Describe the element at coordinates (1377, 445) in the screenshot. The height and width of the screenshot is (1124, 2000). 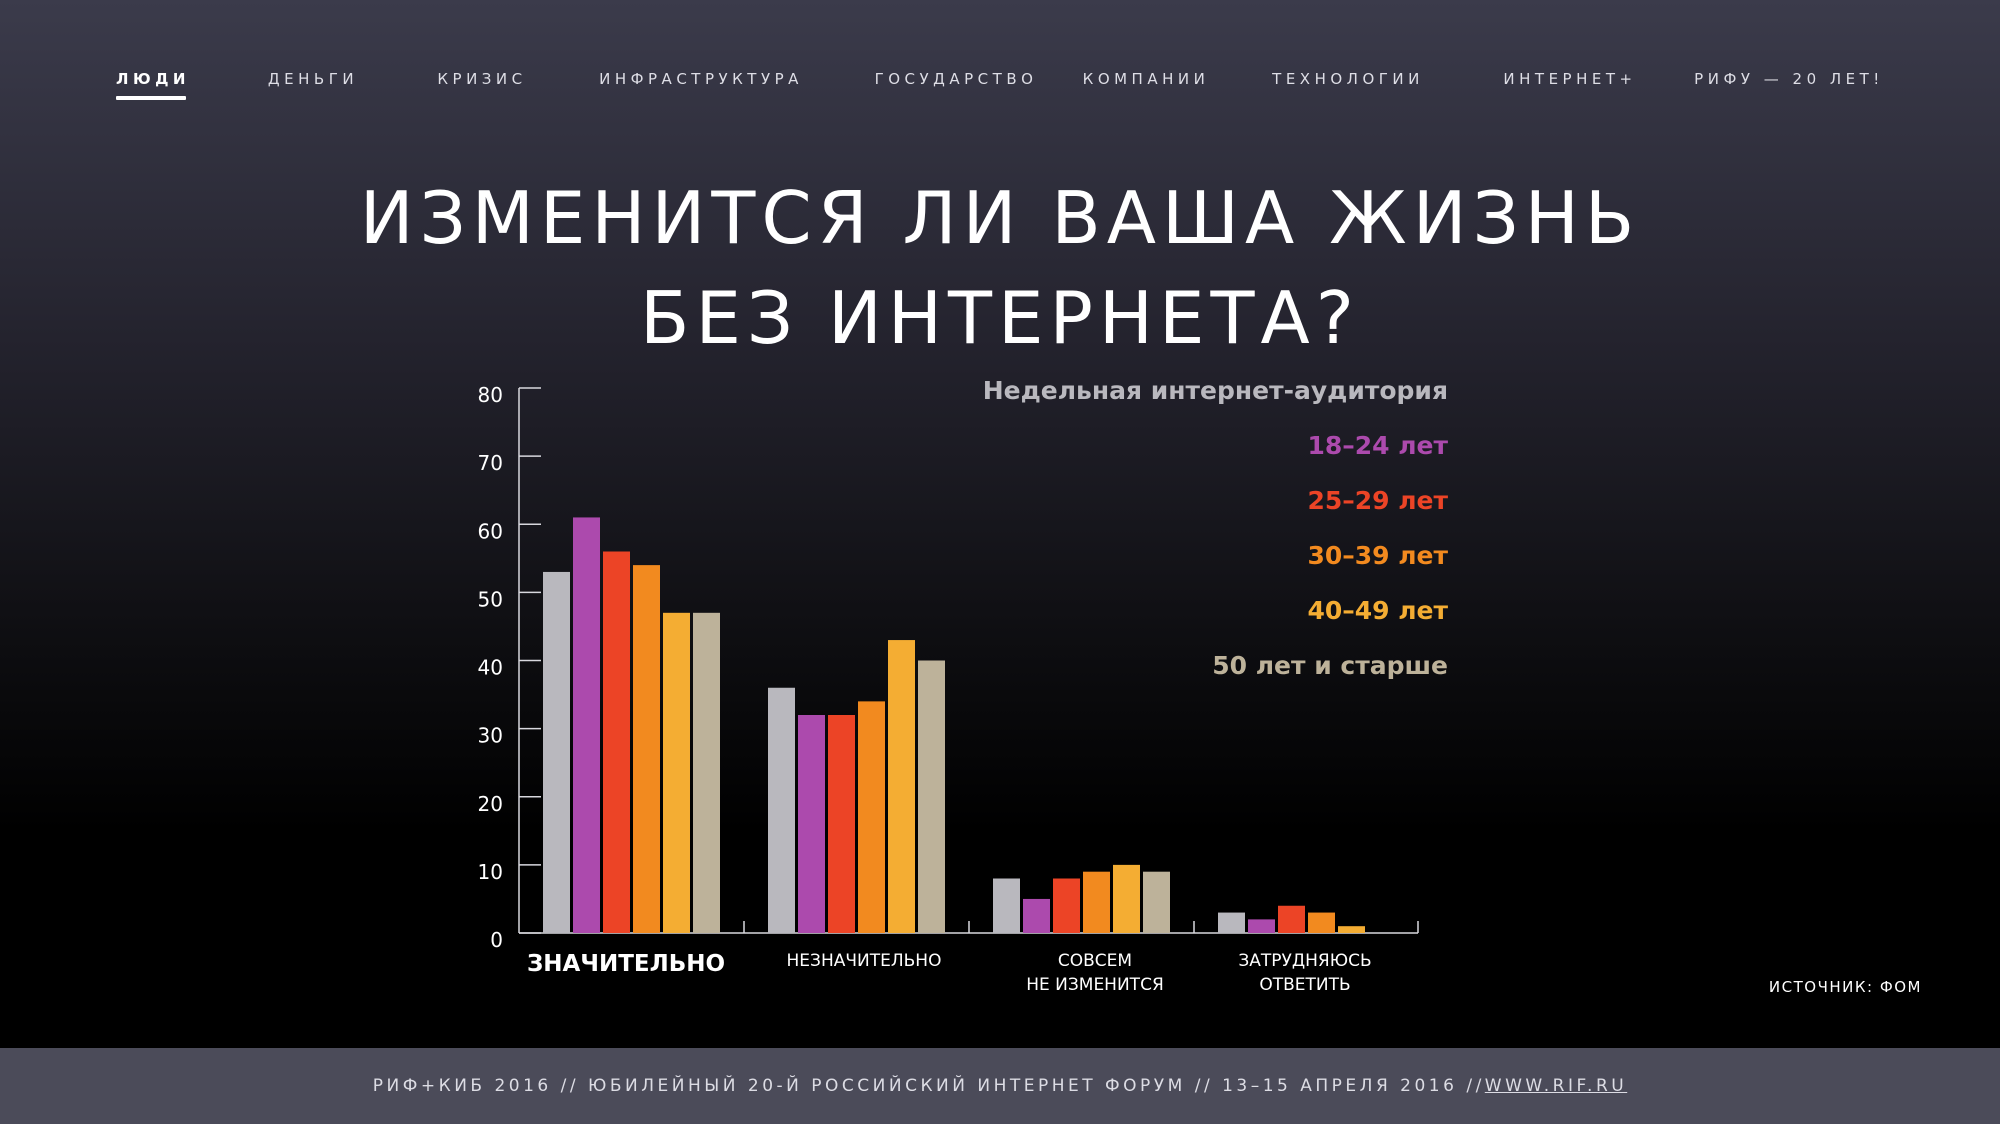
I see `legend-entry-2: 18–24 лет` at that location.